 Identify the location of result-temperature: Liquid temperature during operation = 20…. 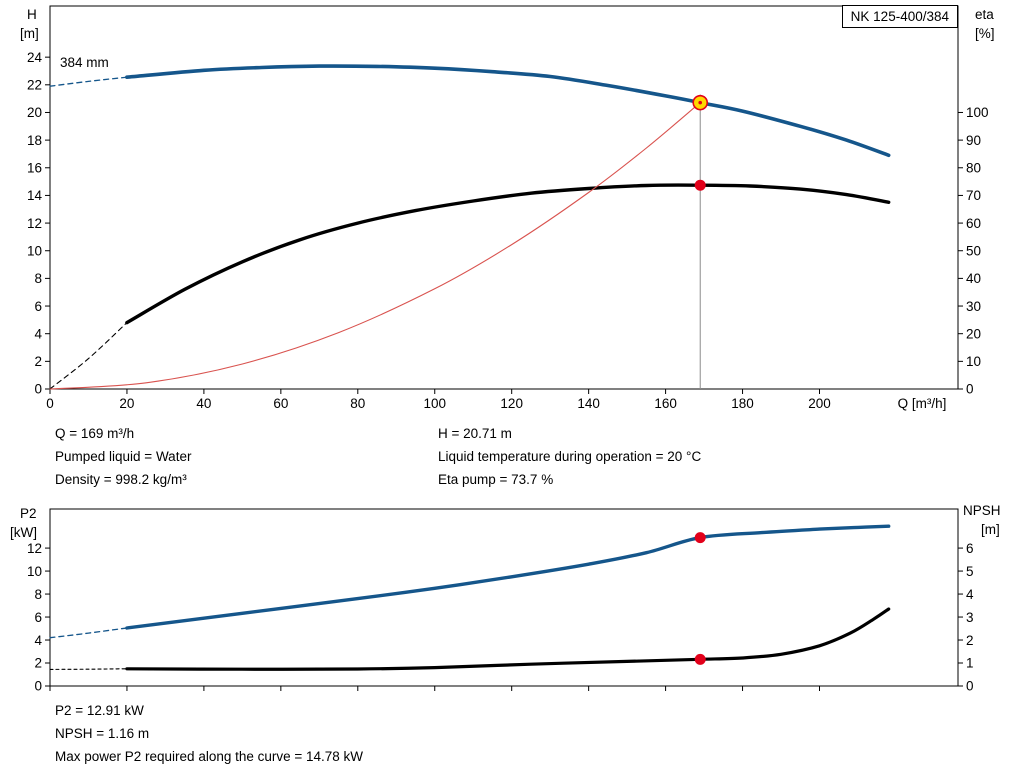
(570, 456).